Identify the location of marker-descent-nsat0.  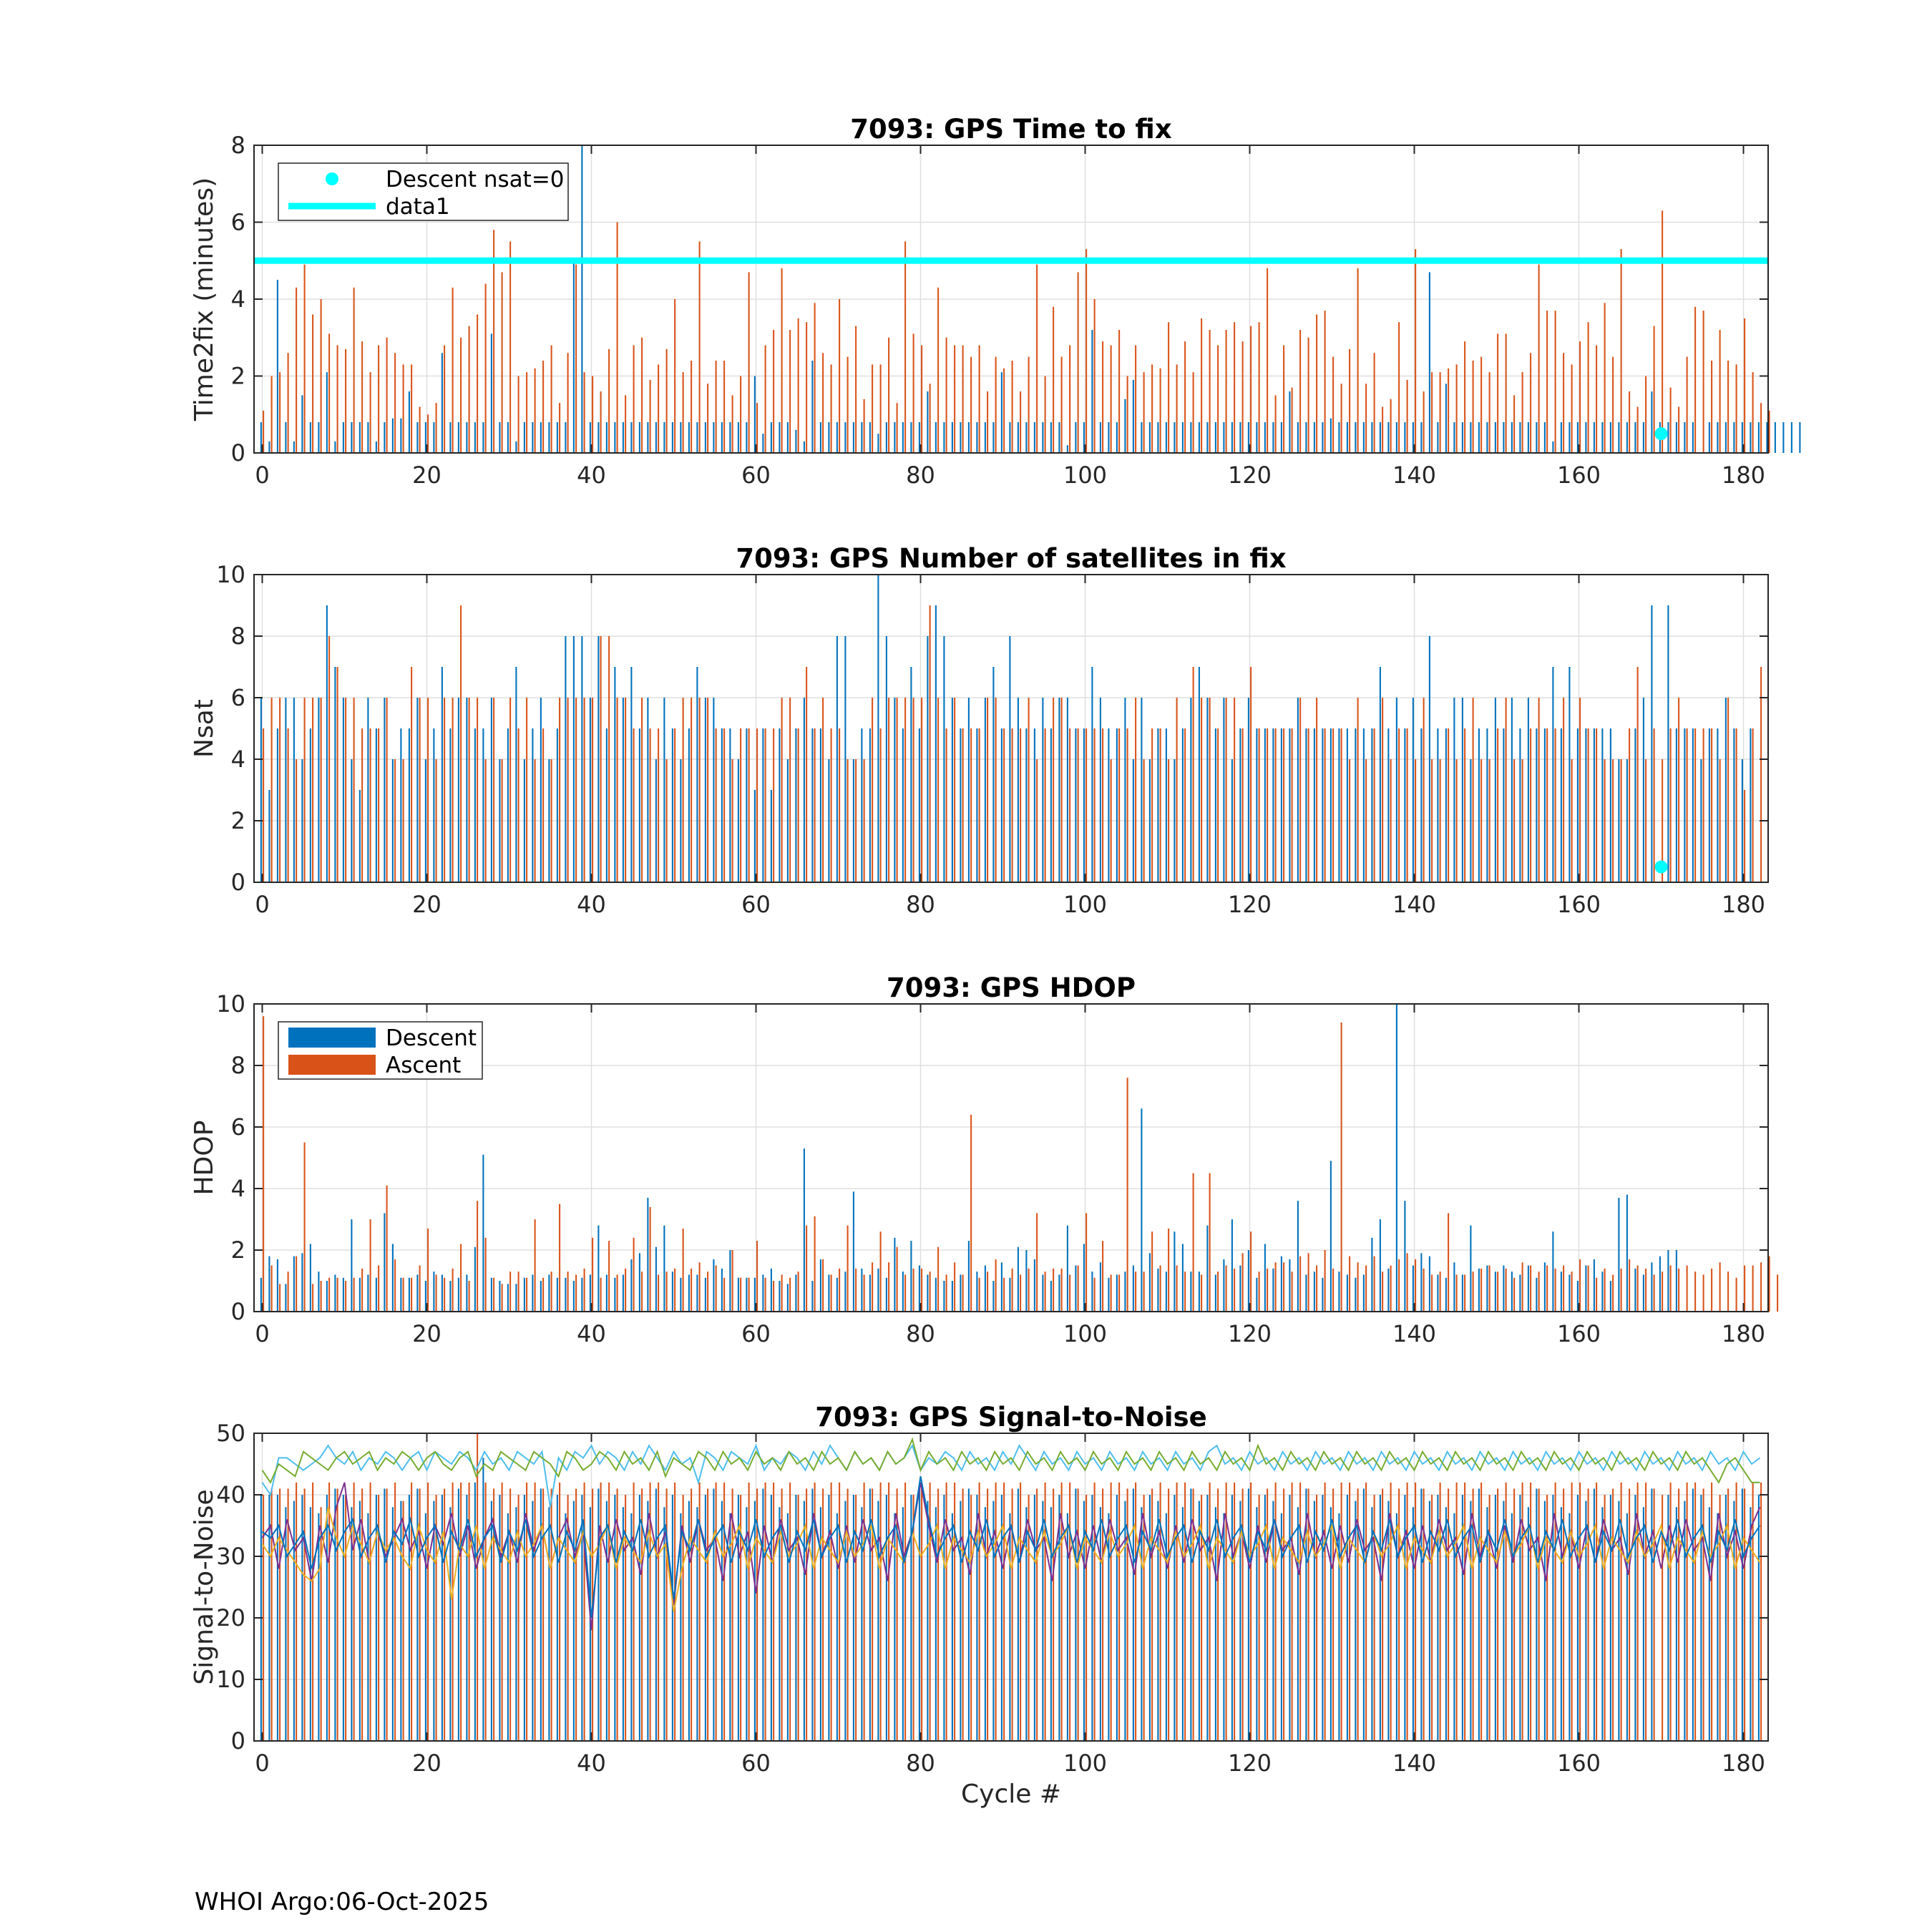
(1661, 867).